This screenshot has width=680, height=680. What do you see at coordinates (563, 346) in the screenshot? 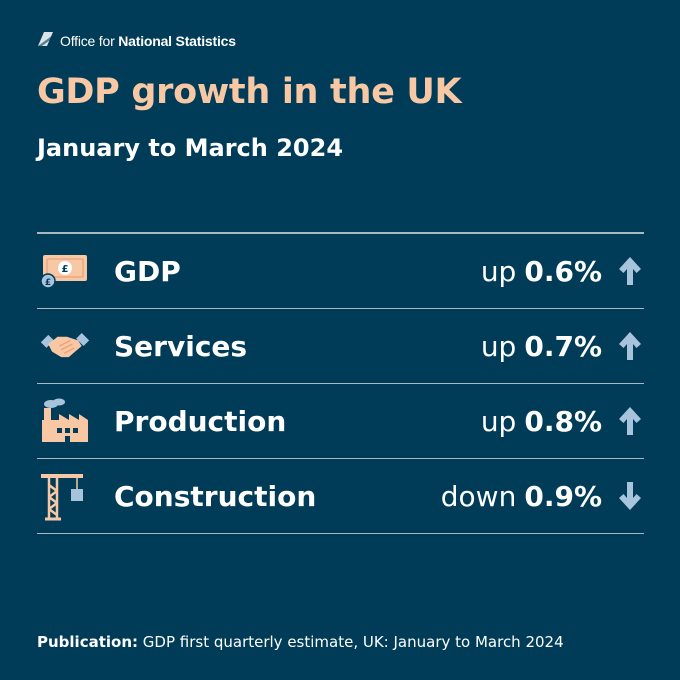
I see `row-percent-services: 0.7%` at bounding box center [563, 346].